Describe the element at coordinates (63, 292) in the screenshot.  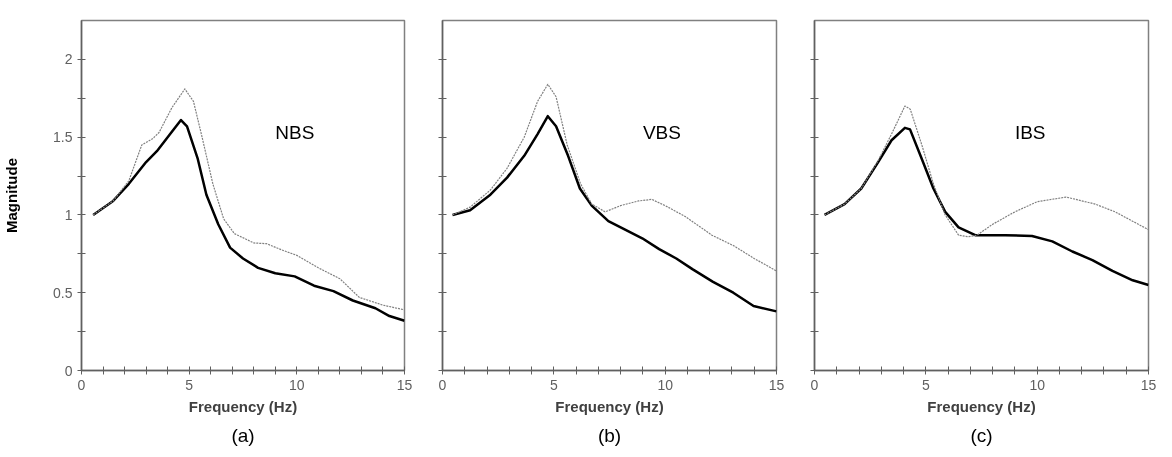
I see `y-tick-label: 0.5` at that location.